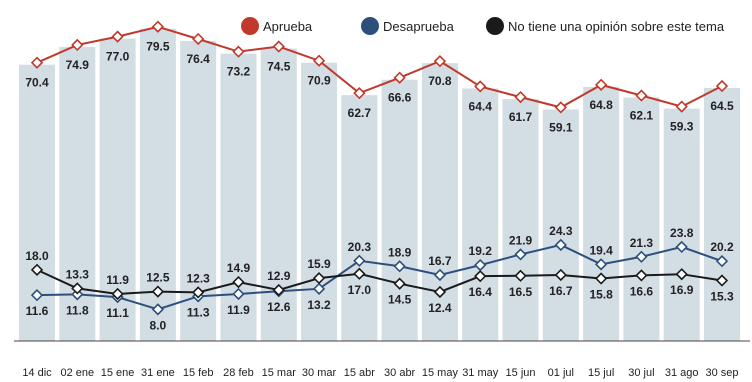 This screenshot has width=752, height=382. I want to click on label-no-tiene-una-opinion-sobre-este-tema-28-feb: 14.9, so click(239, 268).